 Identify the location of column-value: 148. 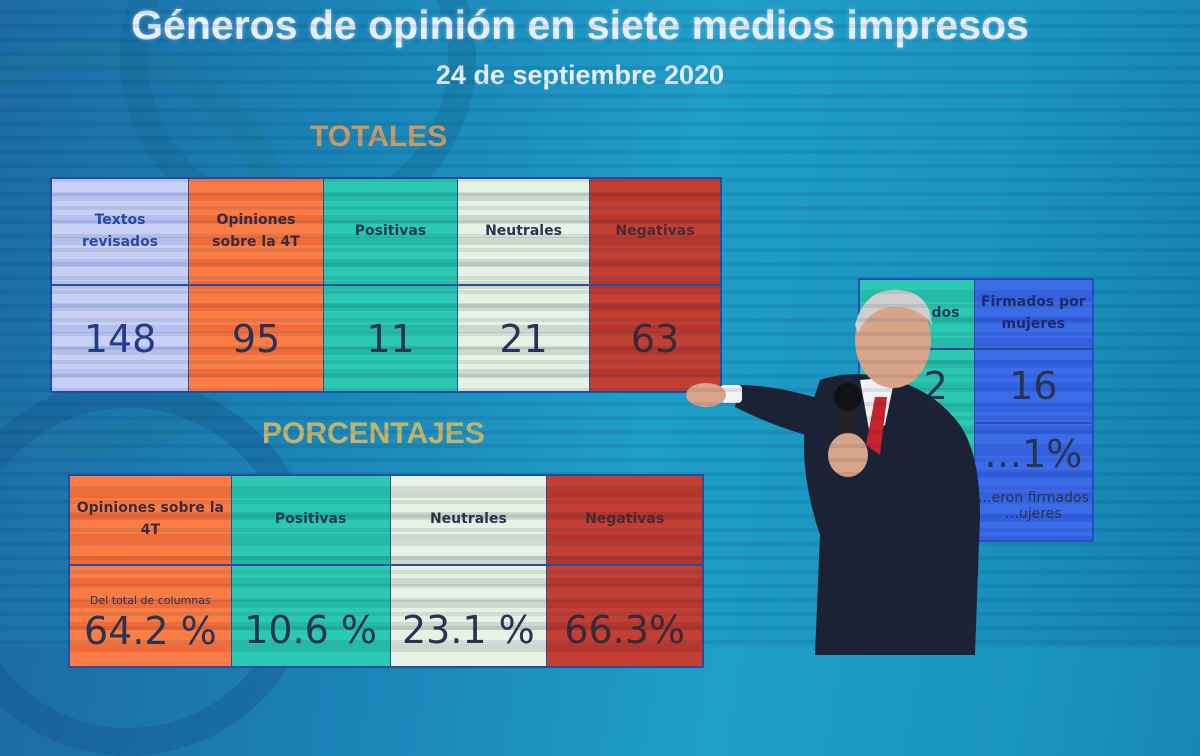
(120, 338).